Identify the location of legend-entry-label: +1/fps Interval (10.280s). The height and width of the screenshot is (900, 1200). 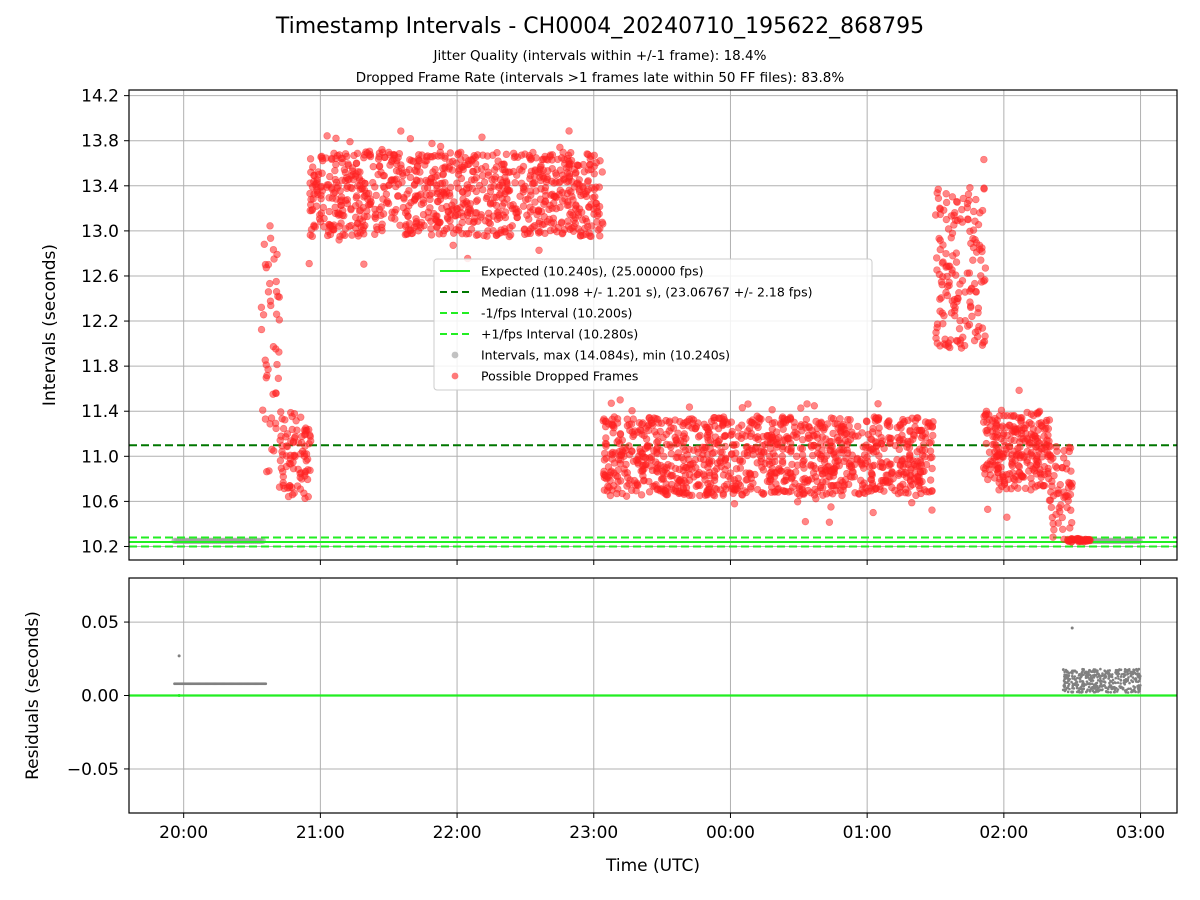
(559, 334).